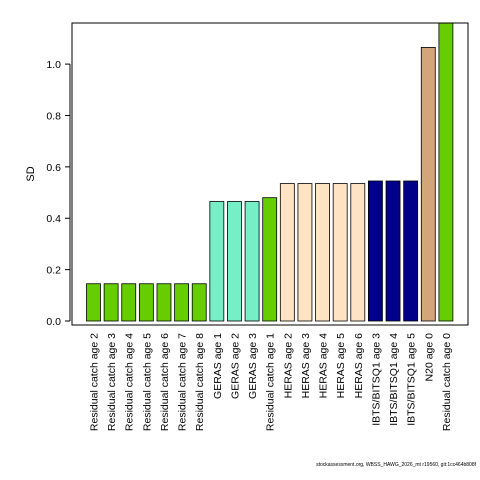 The width and height of the screenshot is (480, 480). Describe the element at coordinates (306, 366) in the screenshot. I see `x-tick-label: HERAS age 3` at that location.